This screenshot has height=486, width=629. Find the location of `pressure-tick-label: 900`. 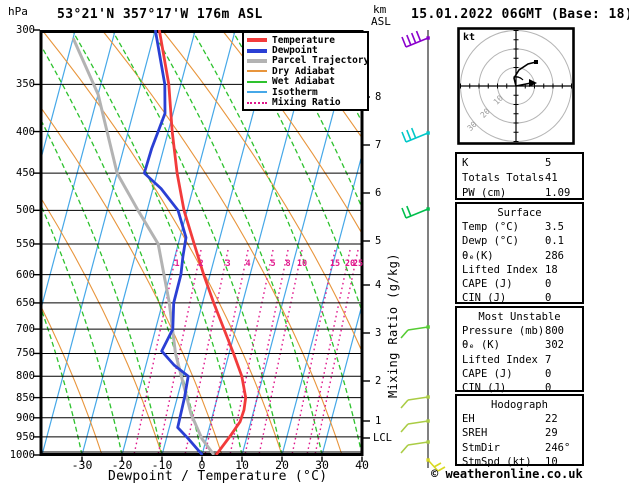

pressure-tick-label: 900 is located at coordinates (25, 417).